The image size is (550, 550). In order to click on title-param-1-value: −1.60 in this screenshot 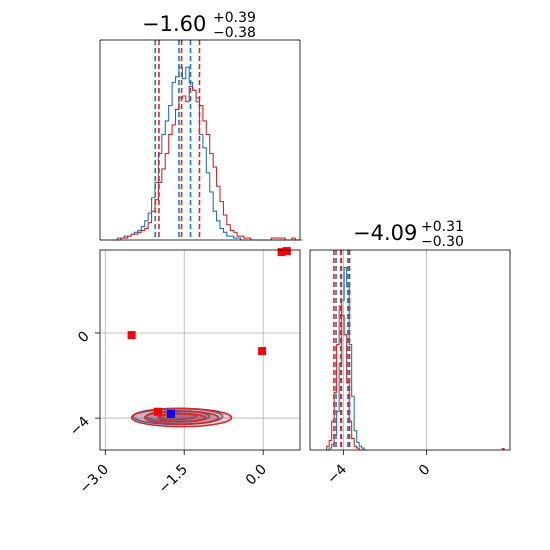, I will do `click(174, 24)`.